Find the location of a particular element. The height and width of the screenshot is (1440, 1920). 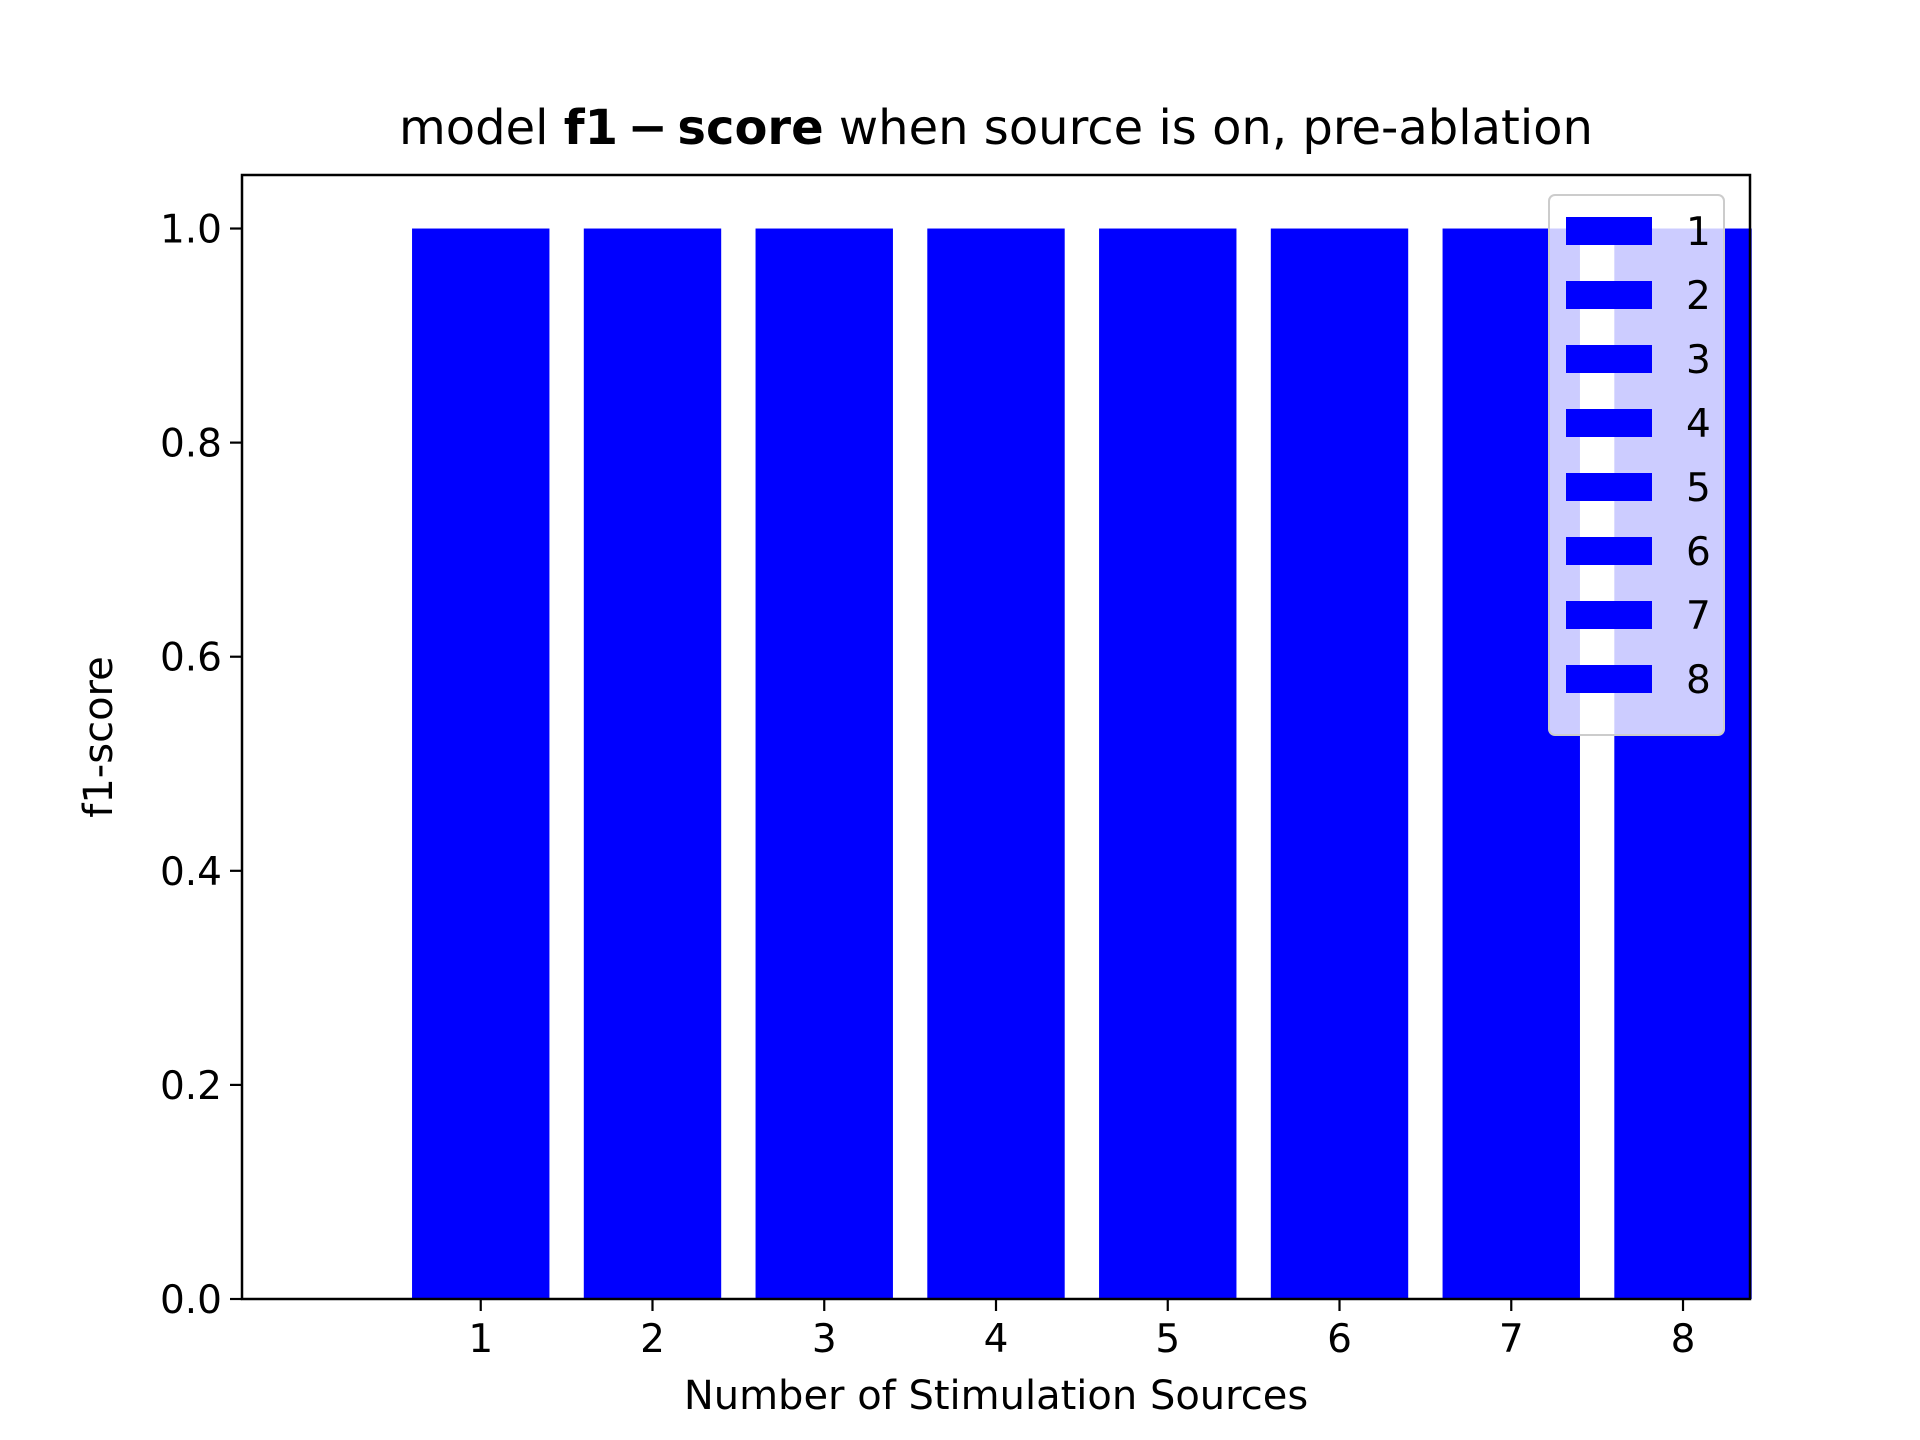

x-tick-label: 3 is located at coordinates (824, 1339).